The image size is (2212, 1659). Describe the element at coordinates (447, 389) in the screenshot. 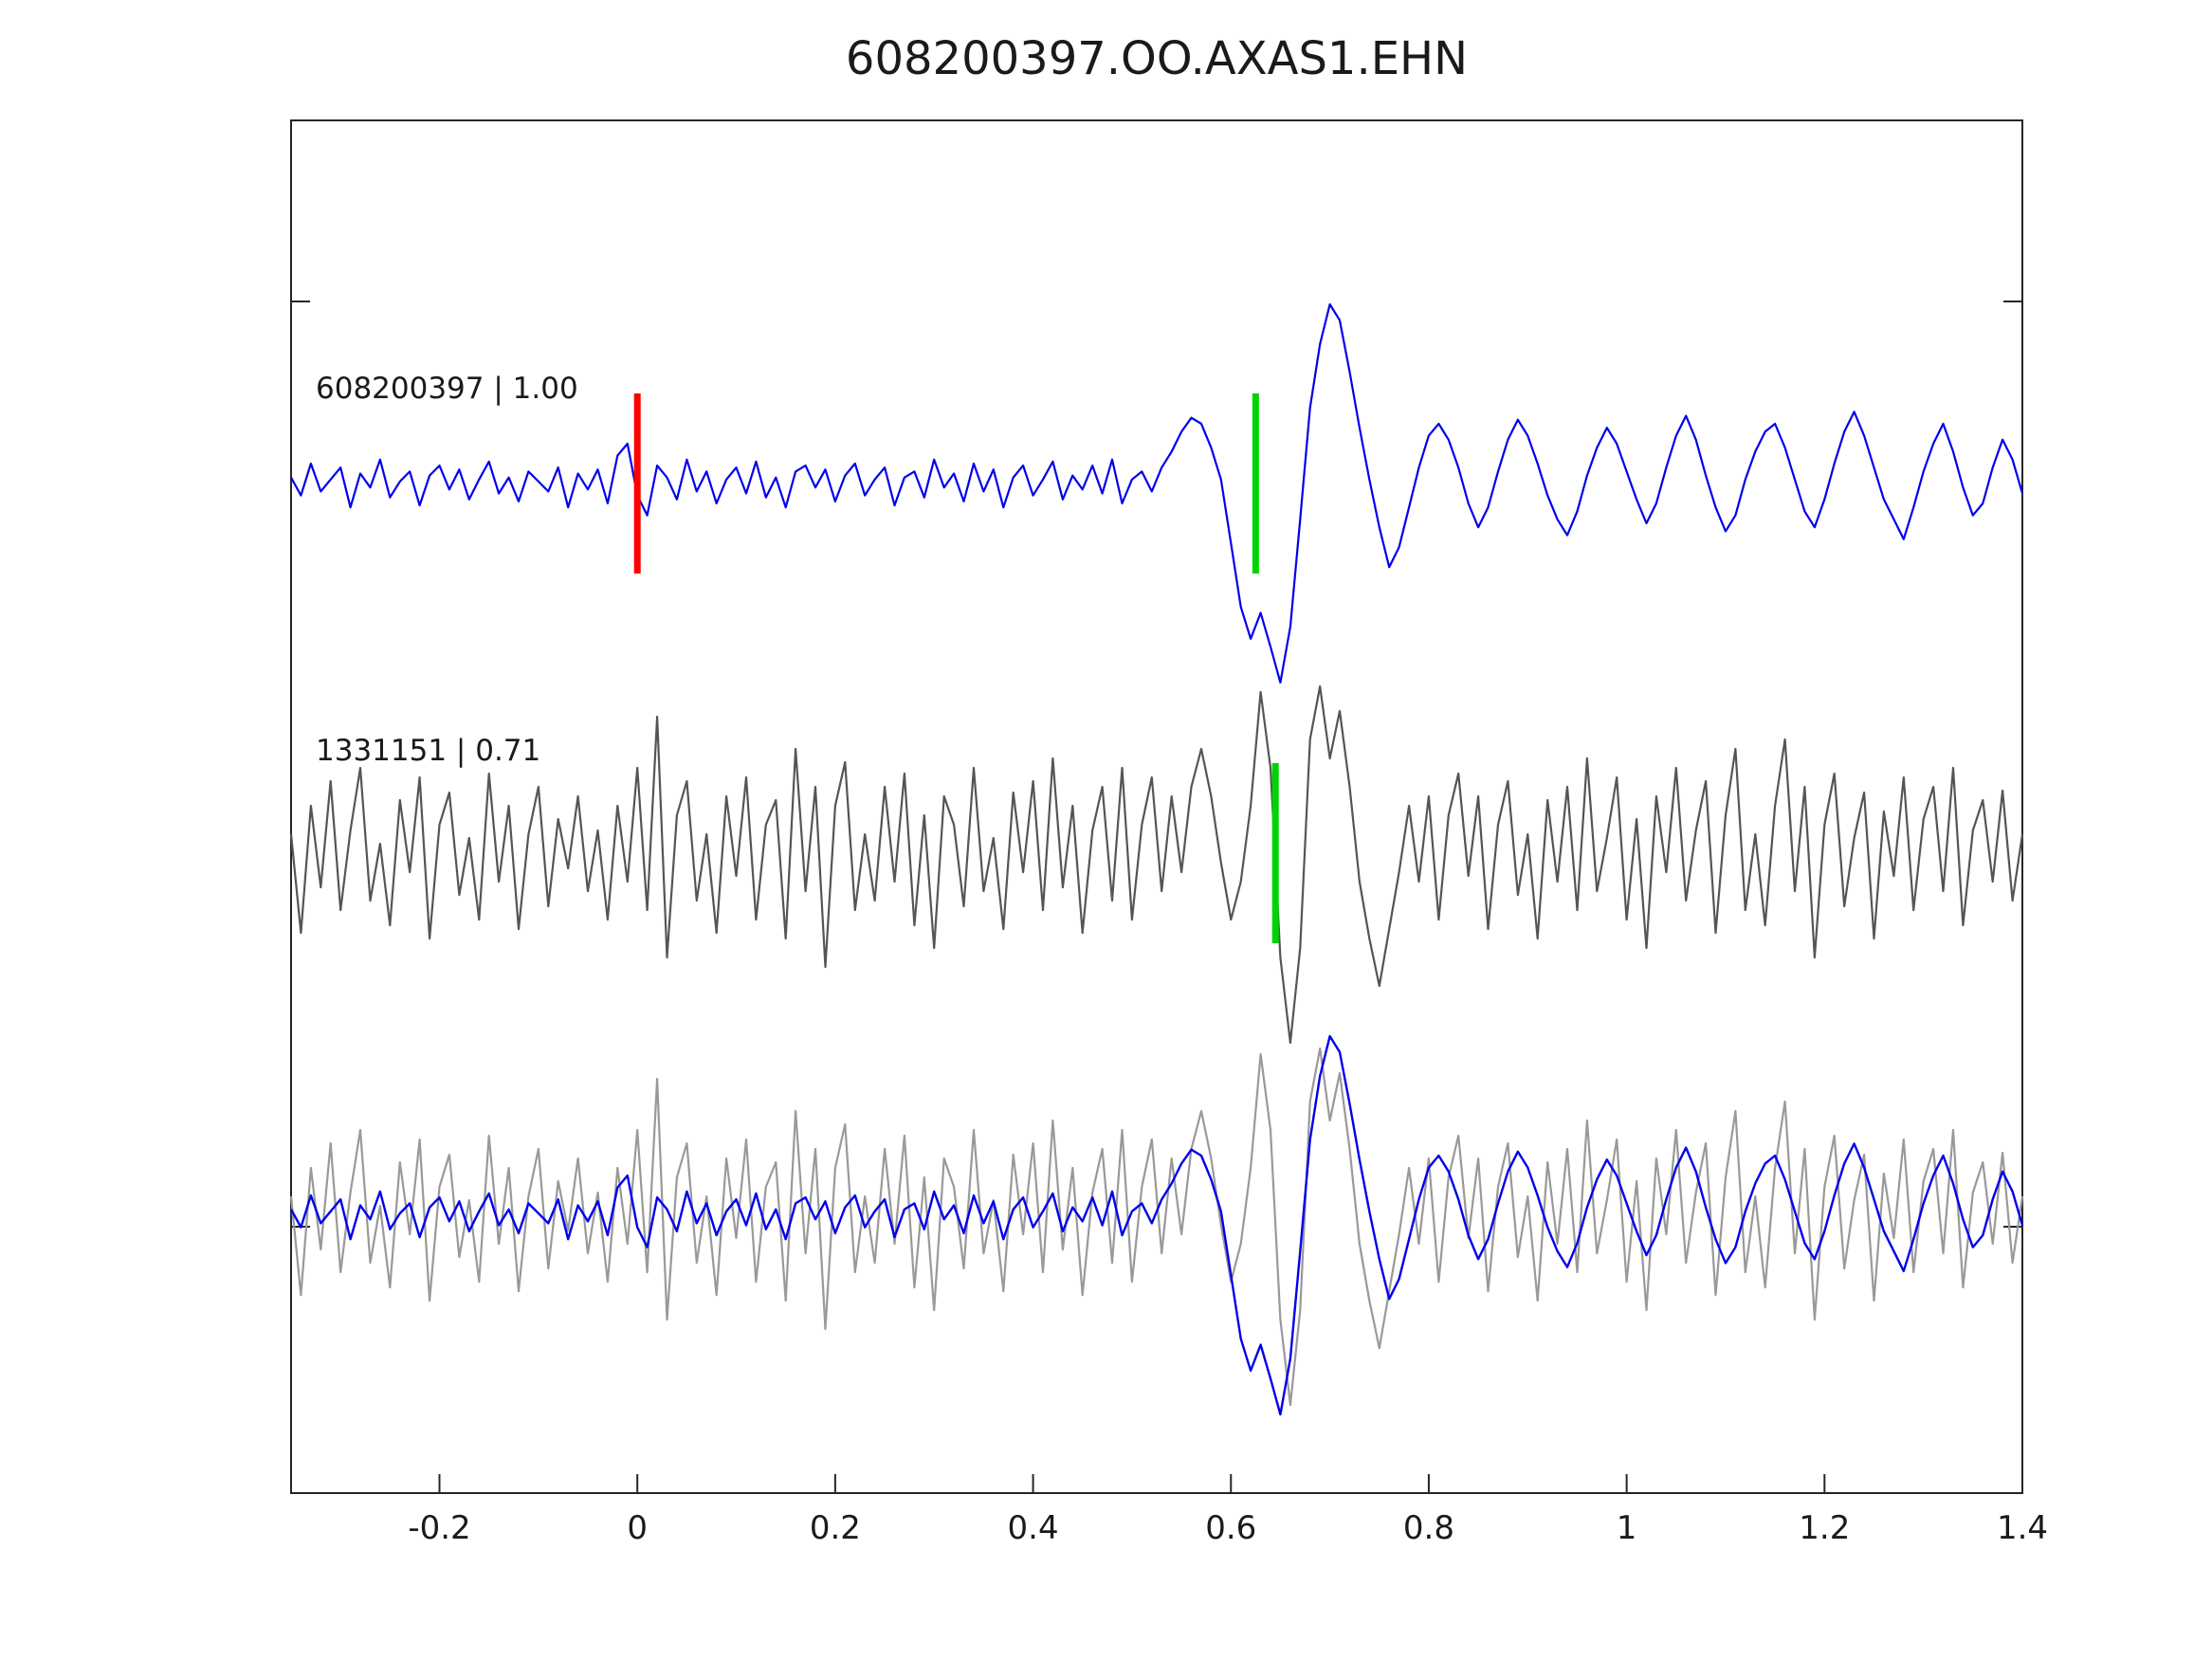

I see `reference-trace-label: 608200397 | 1.00` at that location.